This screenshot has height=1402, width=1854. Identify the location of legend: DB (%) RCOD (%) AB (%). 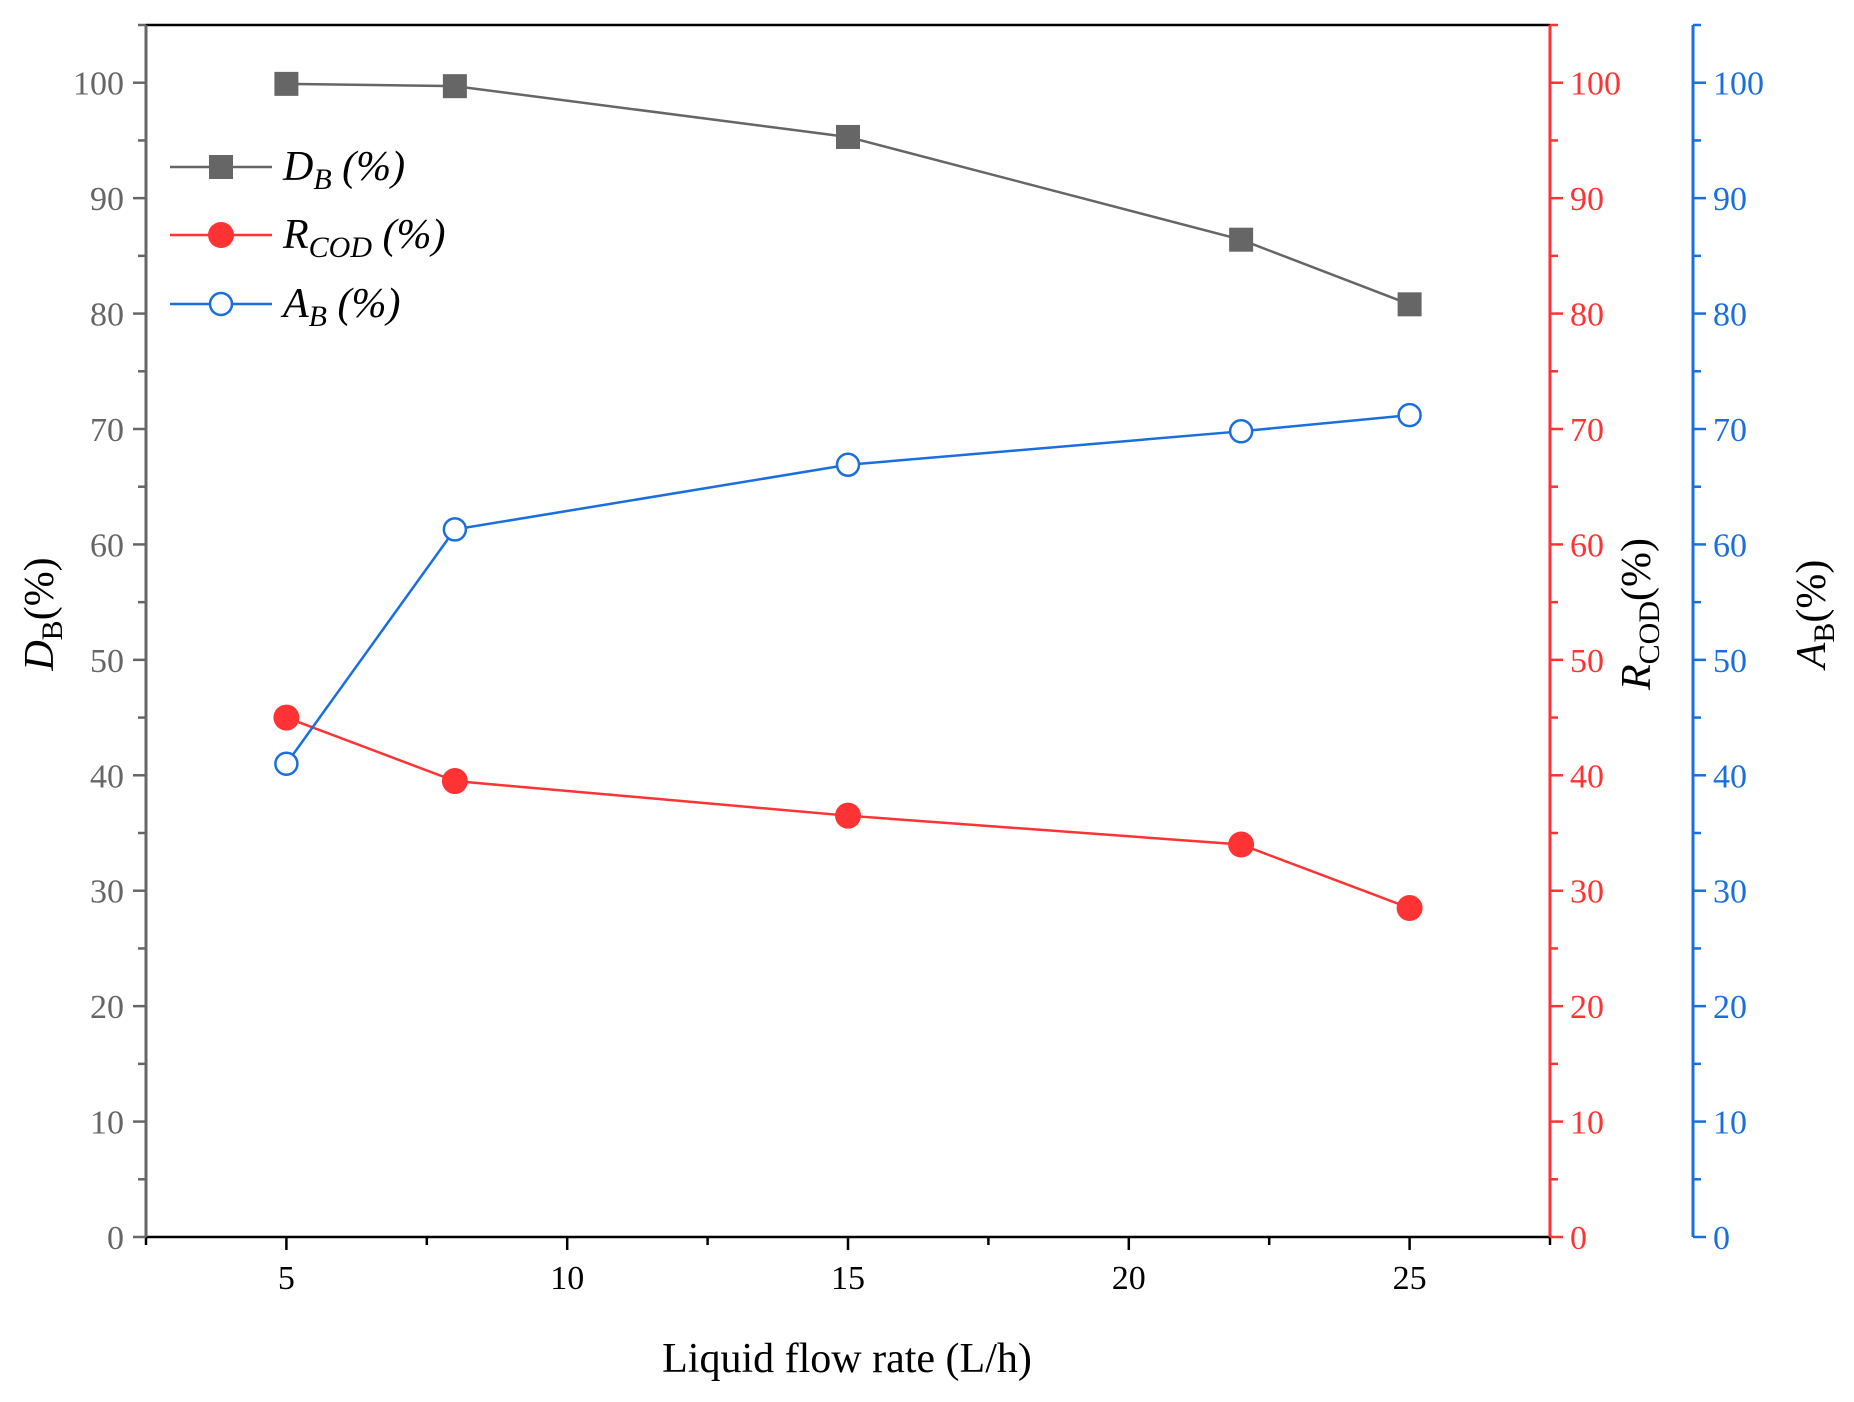
(307, 238).